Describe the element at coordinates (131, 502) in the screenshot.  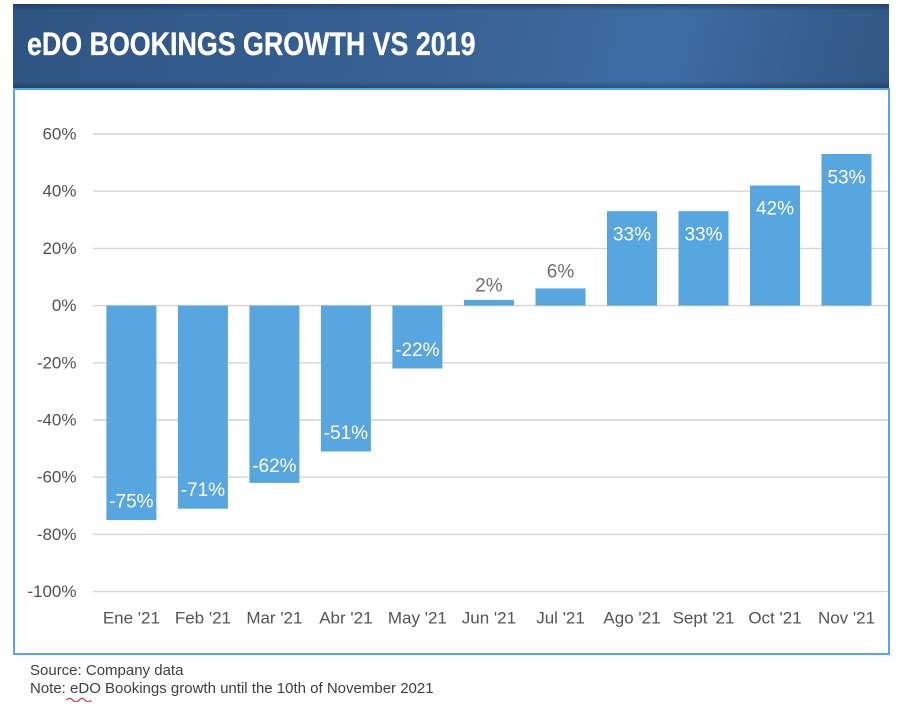
I see `svg-text: -75%` at that location.